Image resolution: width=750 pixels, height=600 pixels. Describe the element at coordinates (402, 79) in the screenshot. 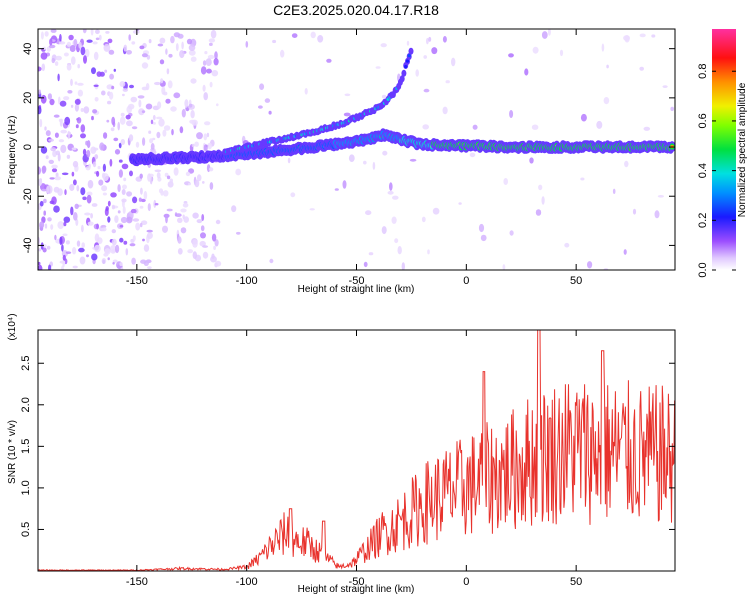

I see `ridge-secondary` at that location.